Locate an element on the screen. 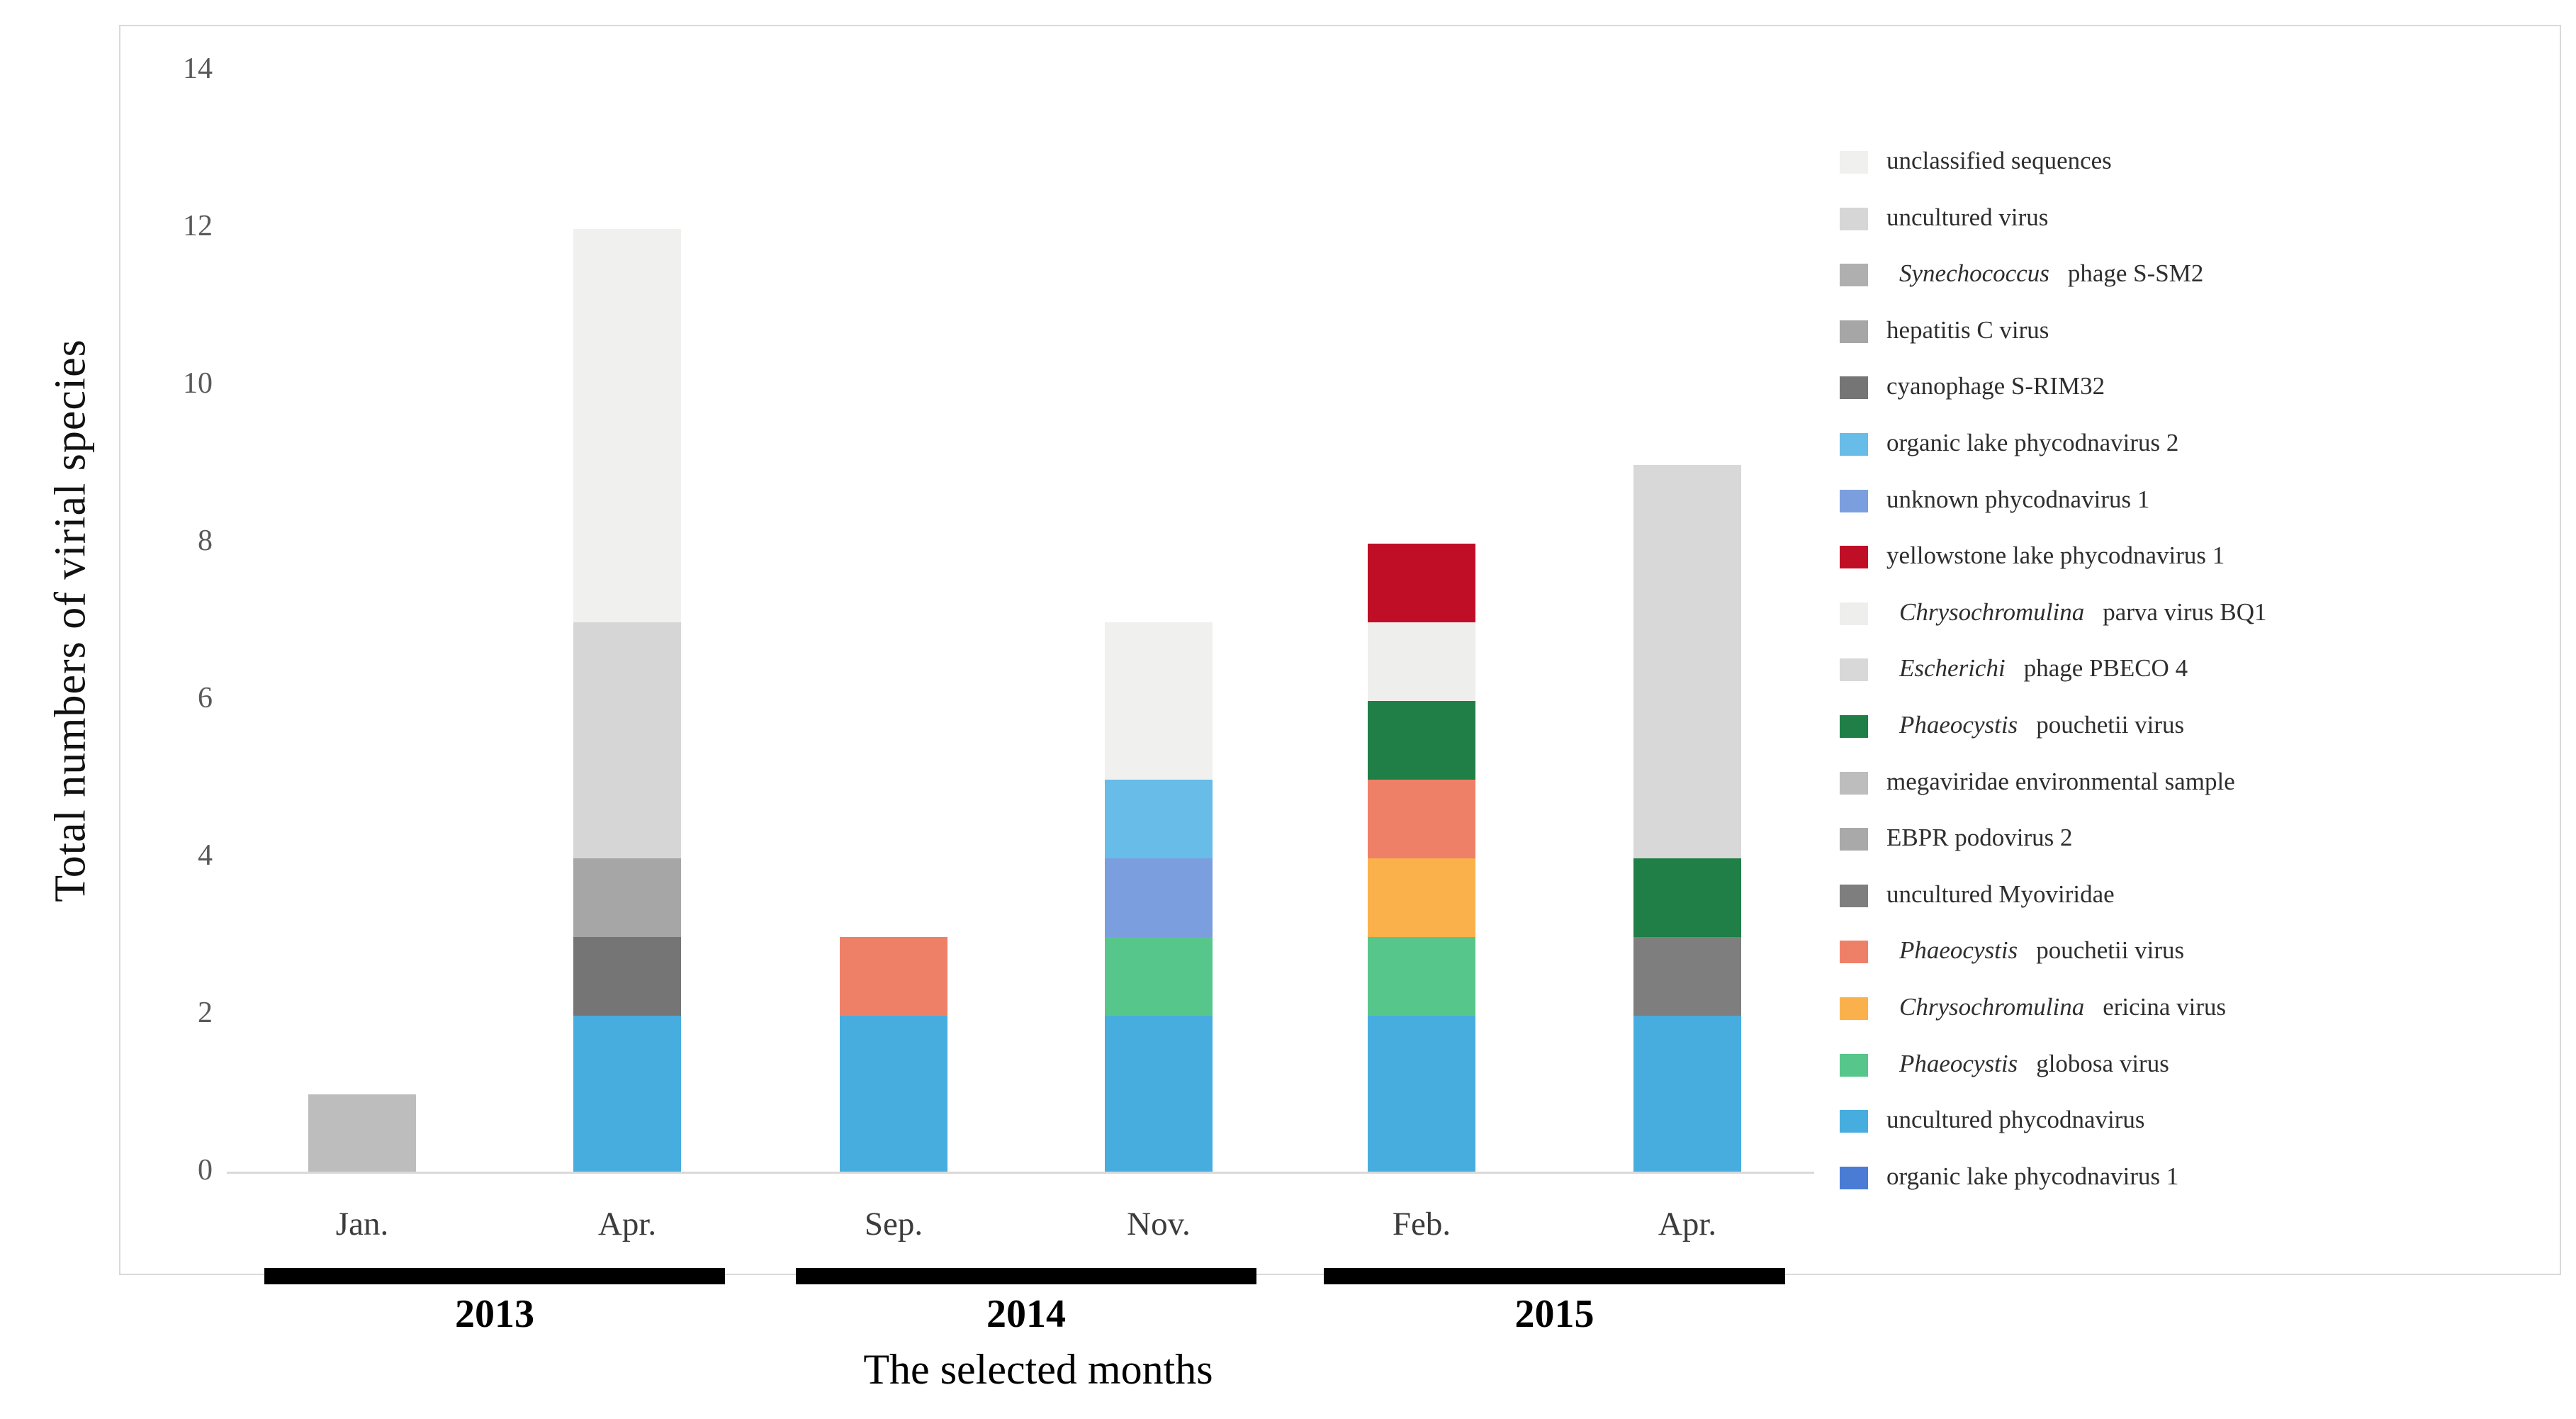 Image resolution: width=2576 pixels, height=1419 pixels. legend-label: megaviridae environmental sample is located at coordinates (2060, 781).